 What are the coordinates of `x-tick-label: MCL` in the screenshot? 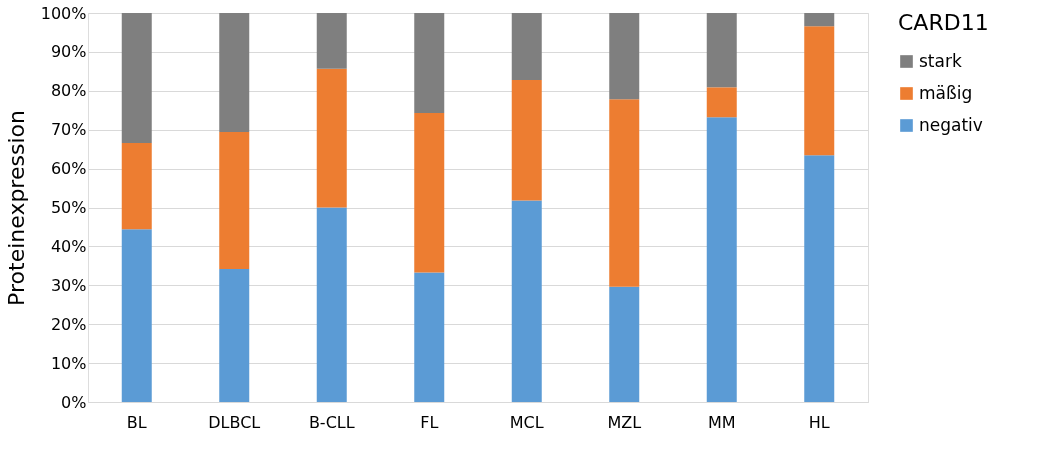 It's located at (526, 422).